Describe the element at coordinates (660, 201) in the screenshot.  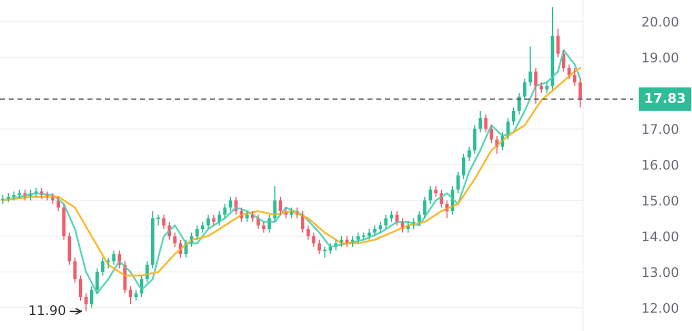
I see `y-tick-label: 15.00` at that location.